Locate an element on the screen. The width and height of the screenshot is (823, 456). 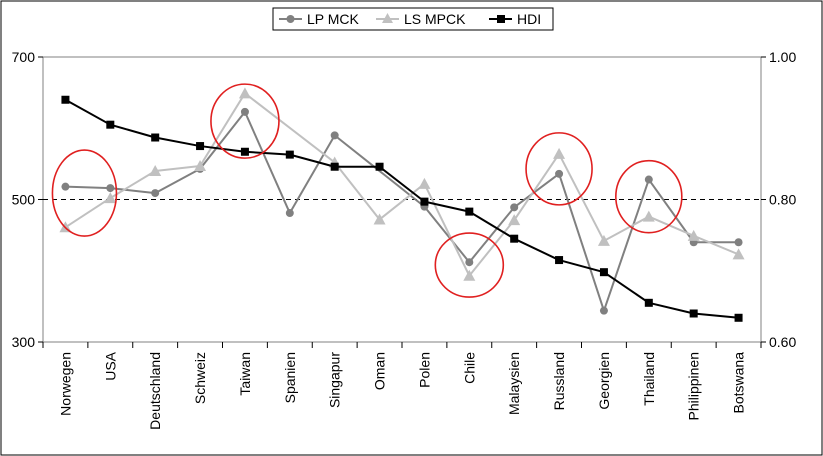
x-tick-label: Singapur is located at coordinates (335, 380).